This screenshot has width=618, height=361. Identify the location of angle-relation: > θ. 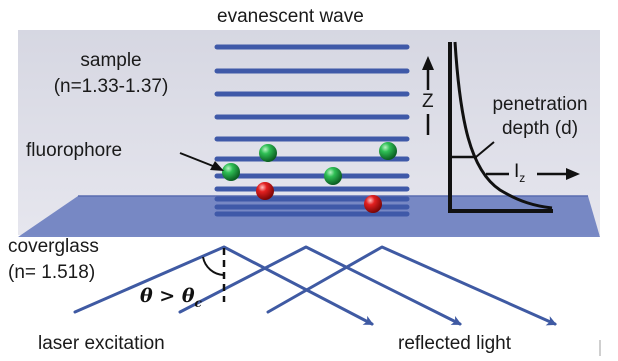
(173, 296).